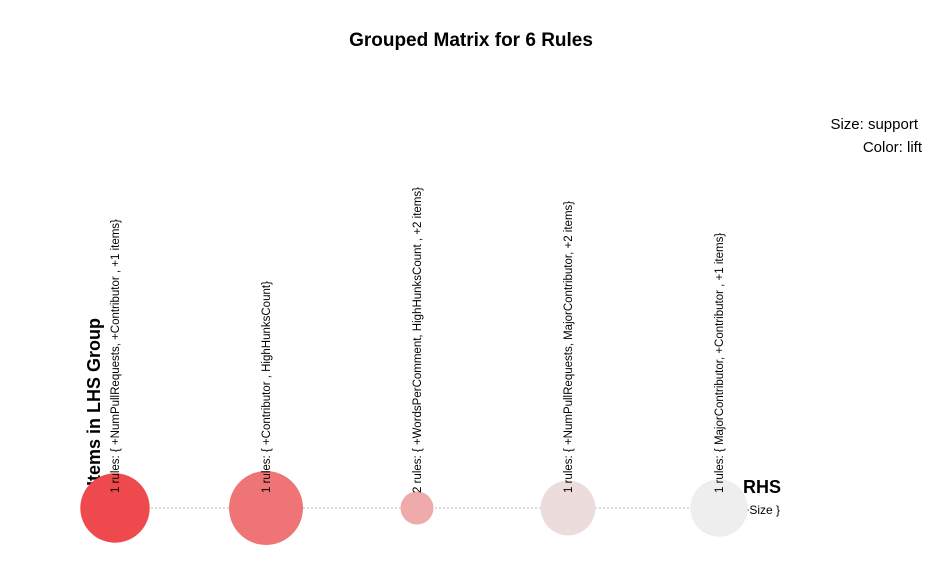 The height and width of the screenshot is (584, 942). Describe the element at coordinates (874, 124) in the screenshot. I see `legend-size-label: Size: support` at that location.